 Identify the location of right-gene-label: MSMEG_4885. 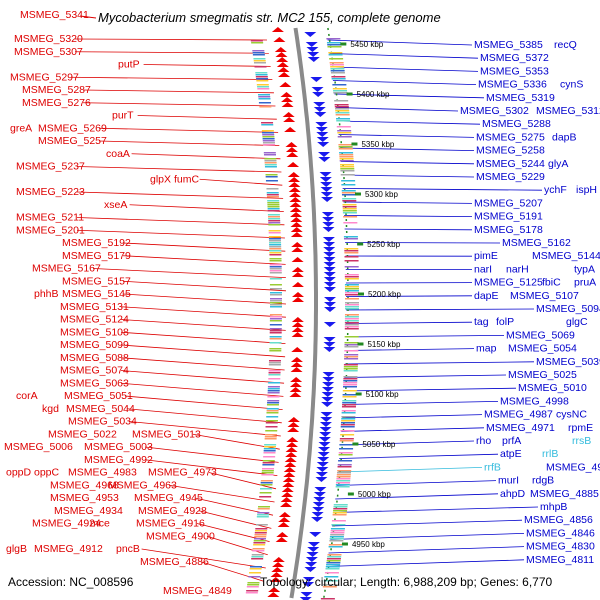
(564, 494).